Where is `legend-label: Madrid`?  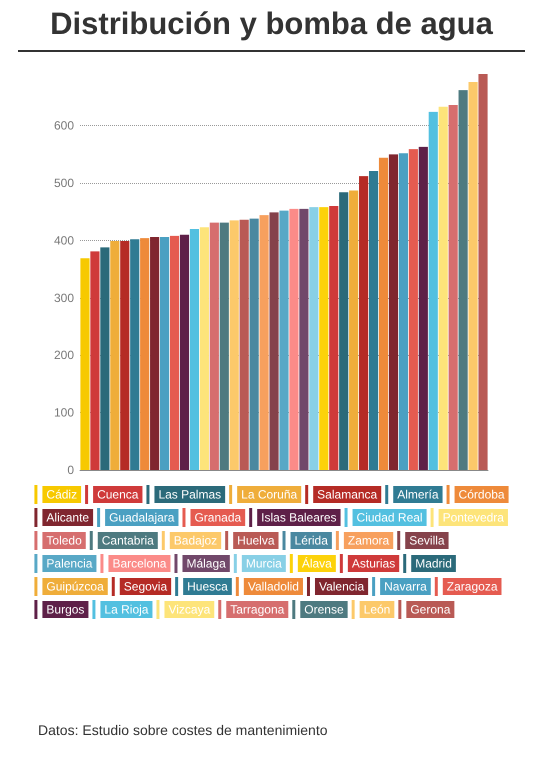
legend-label: Madrid is located at coordinates (433, 563).